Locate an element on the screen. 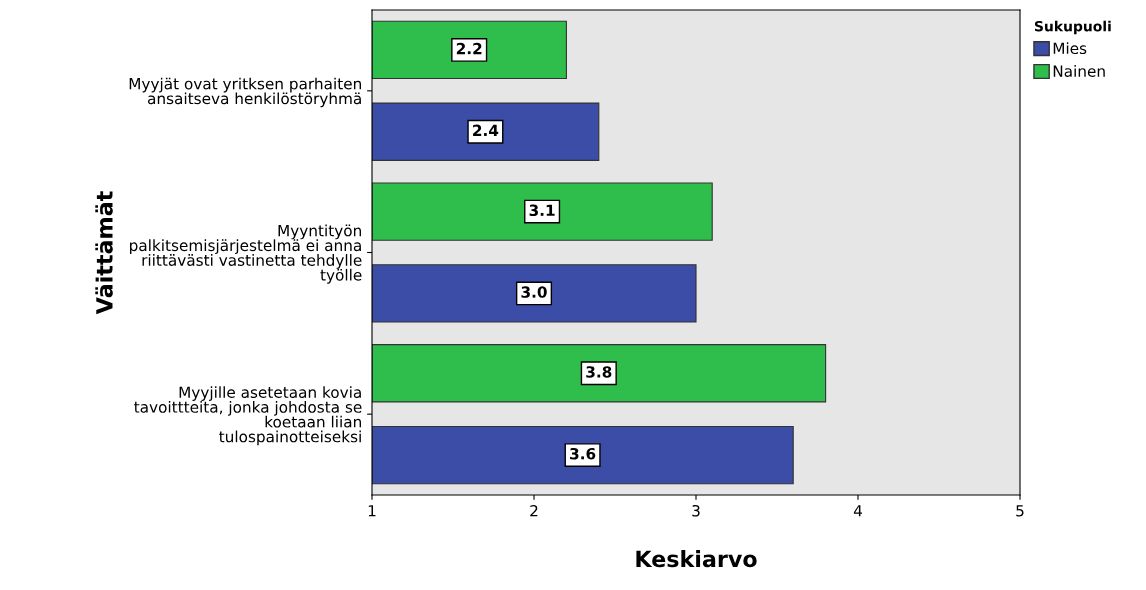  legend-label: Nainen is located at coordinates (1079, 71).